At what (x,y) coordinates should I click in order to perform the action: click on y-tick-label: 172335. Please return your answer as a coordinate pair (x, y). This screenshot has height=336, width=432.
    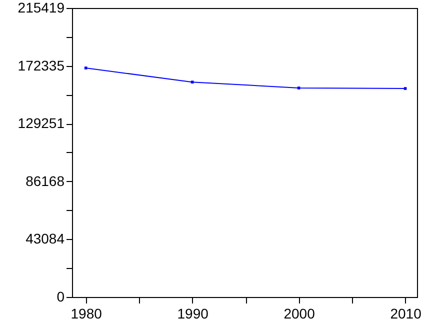
    Looking at the image, I should click on (41, 65).